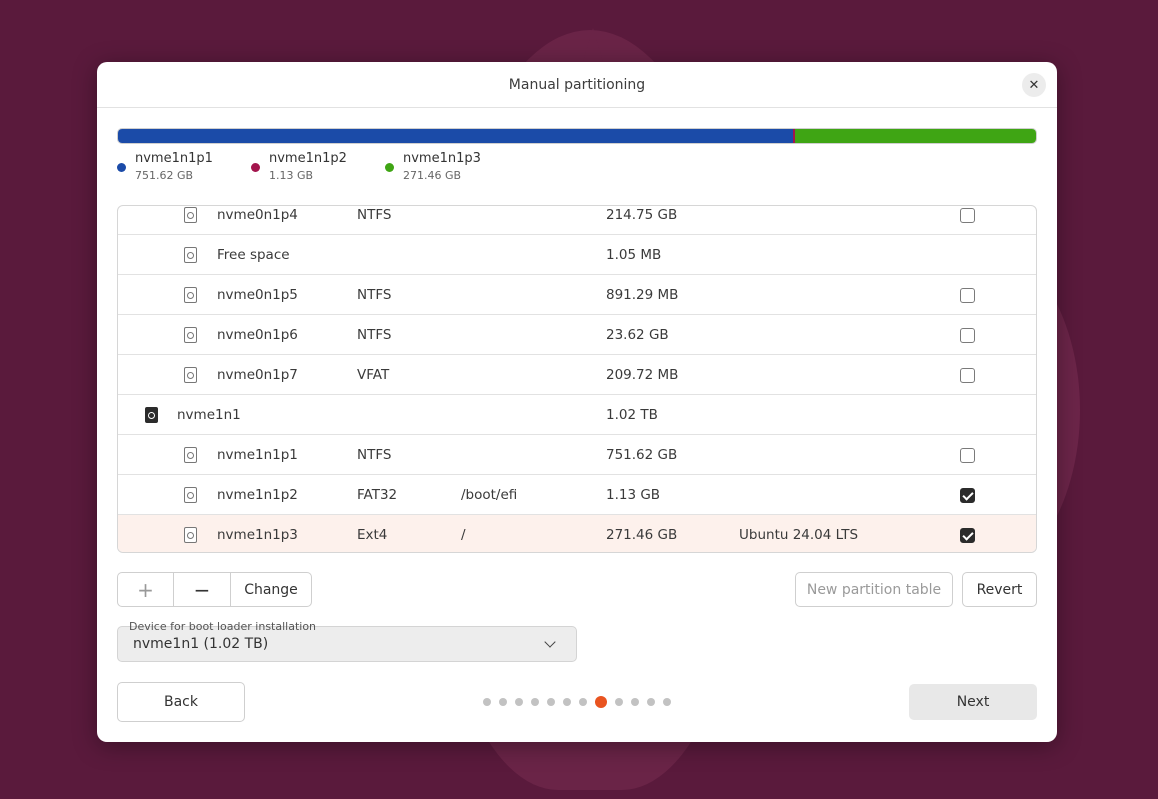 This screenshot has width=1158, height=799. I want to click on table-row: nvme1n1p3 Ext4 / 271.46 GB Ubuntu 24.04 LTS, so click(577, 533).